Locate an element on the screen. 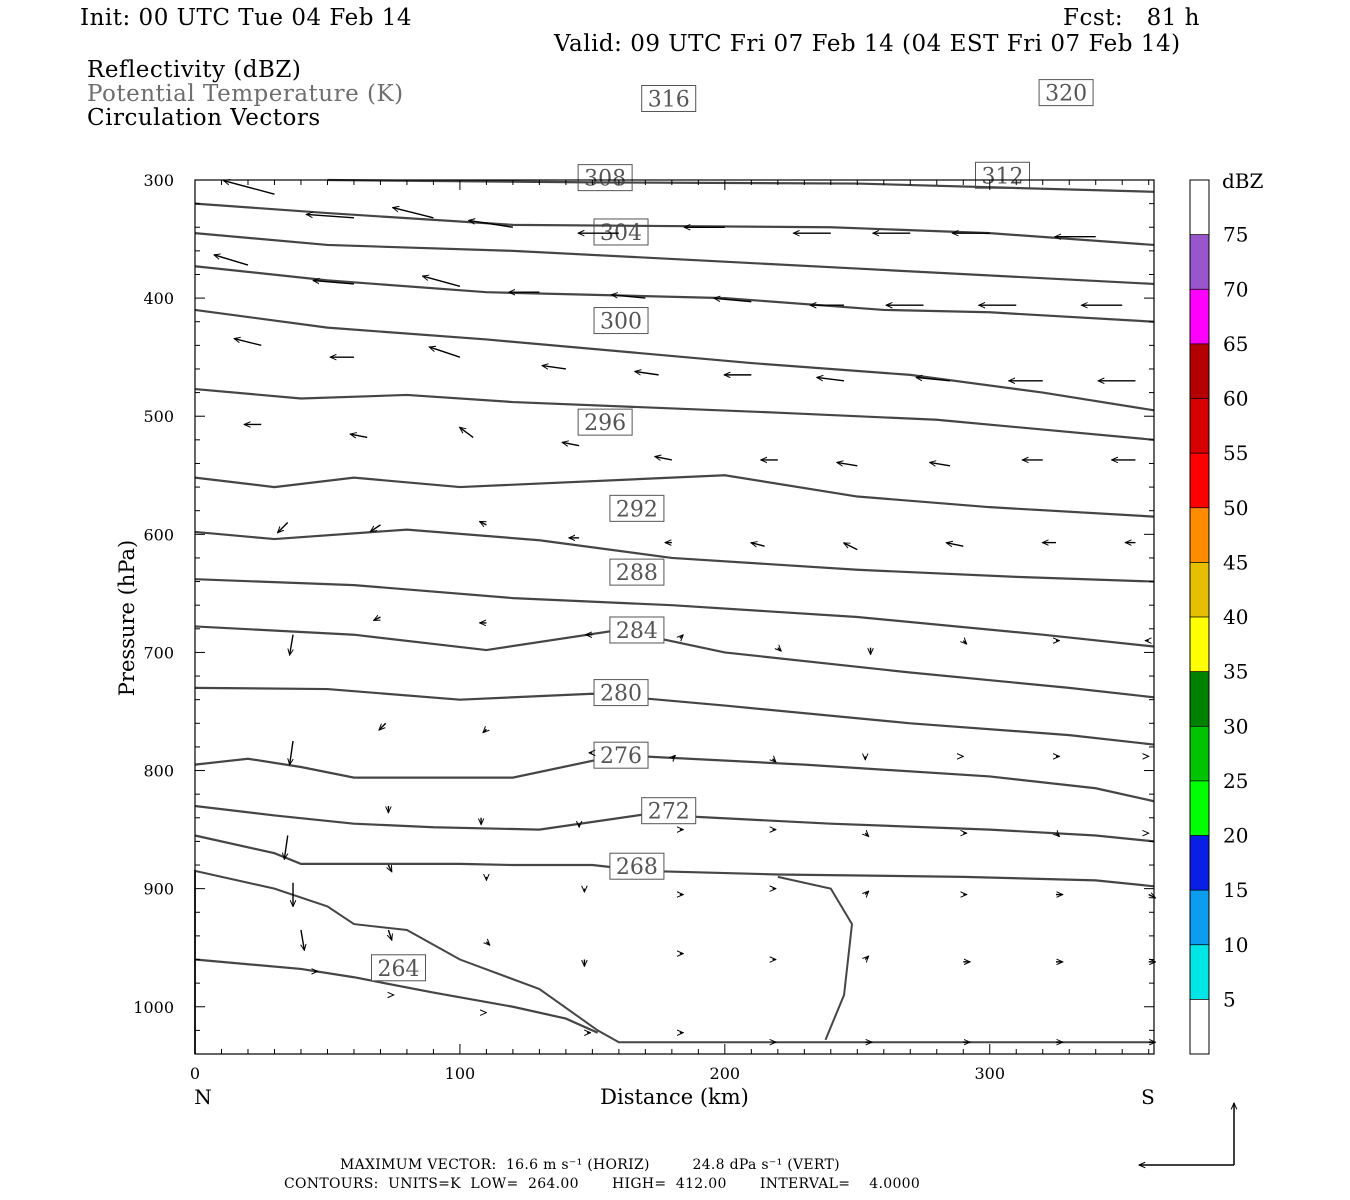 This screenshot has height=1200, width=1350. colorbar-label: 75 is located at coordinates (1235, 235).